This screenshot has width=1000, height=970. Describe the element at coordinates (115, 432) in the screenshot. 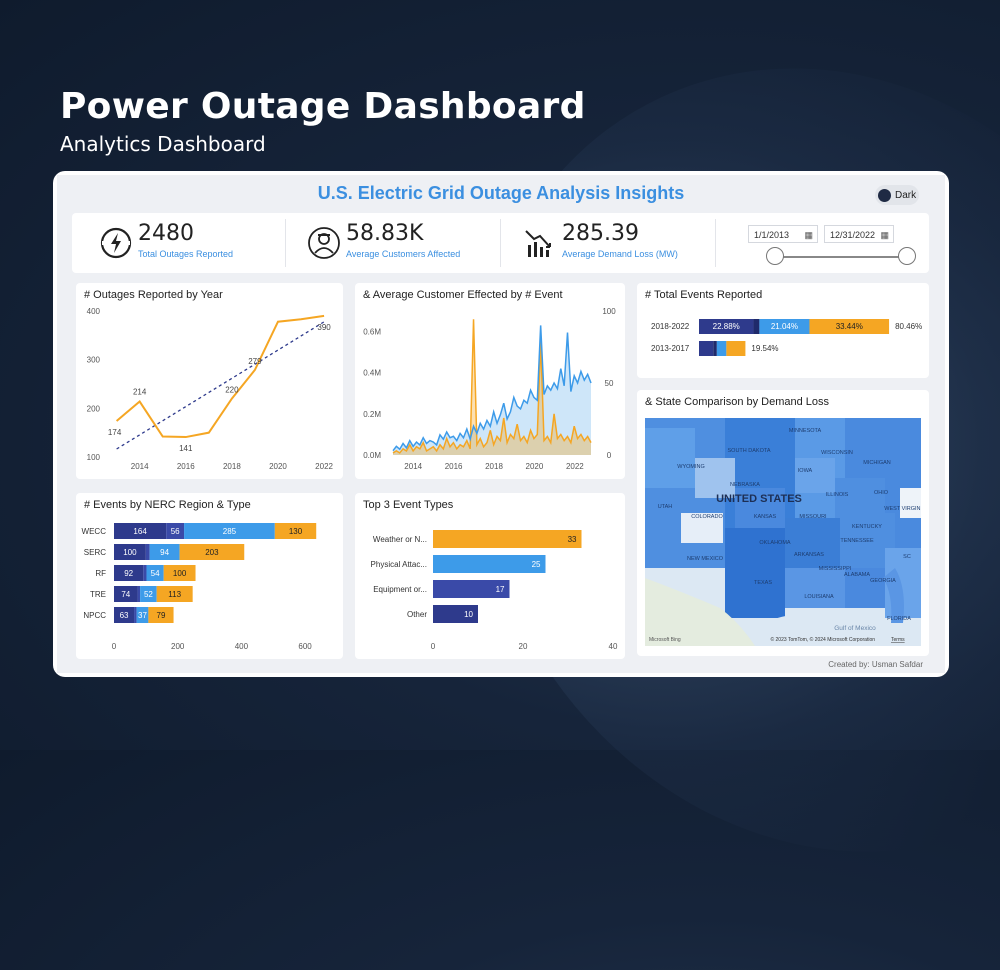

I see `data-label: 174` at that location.